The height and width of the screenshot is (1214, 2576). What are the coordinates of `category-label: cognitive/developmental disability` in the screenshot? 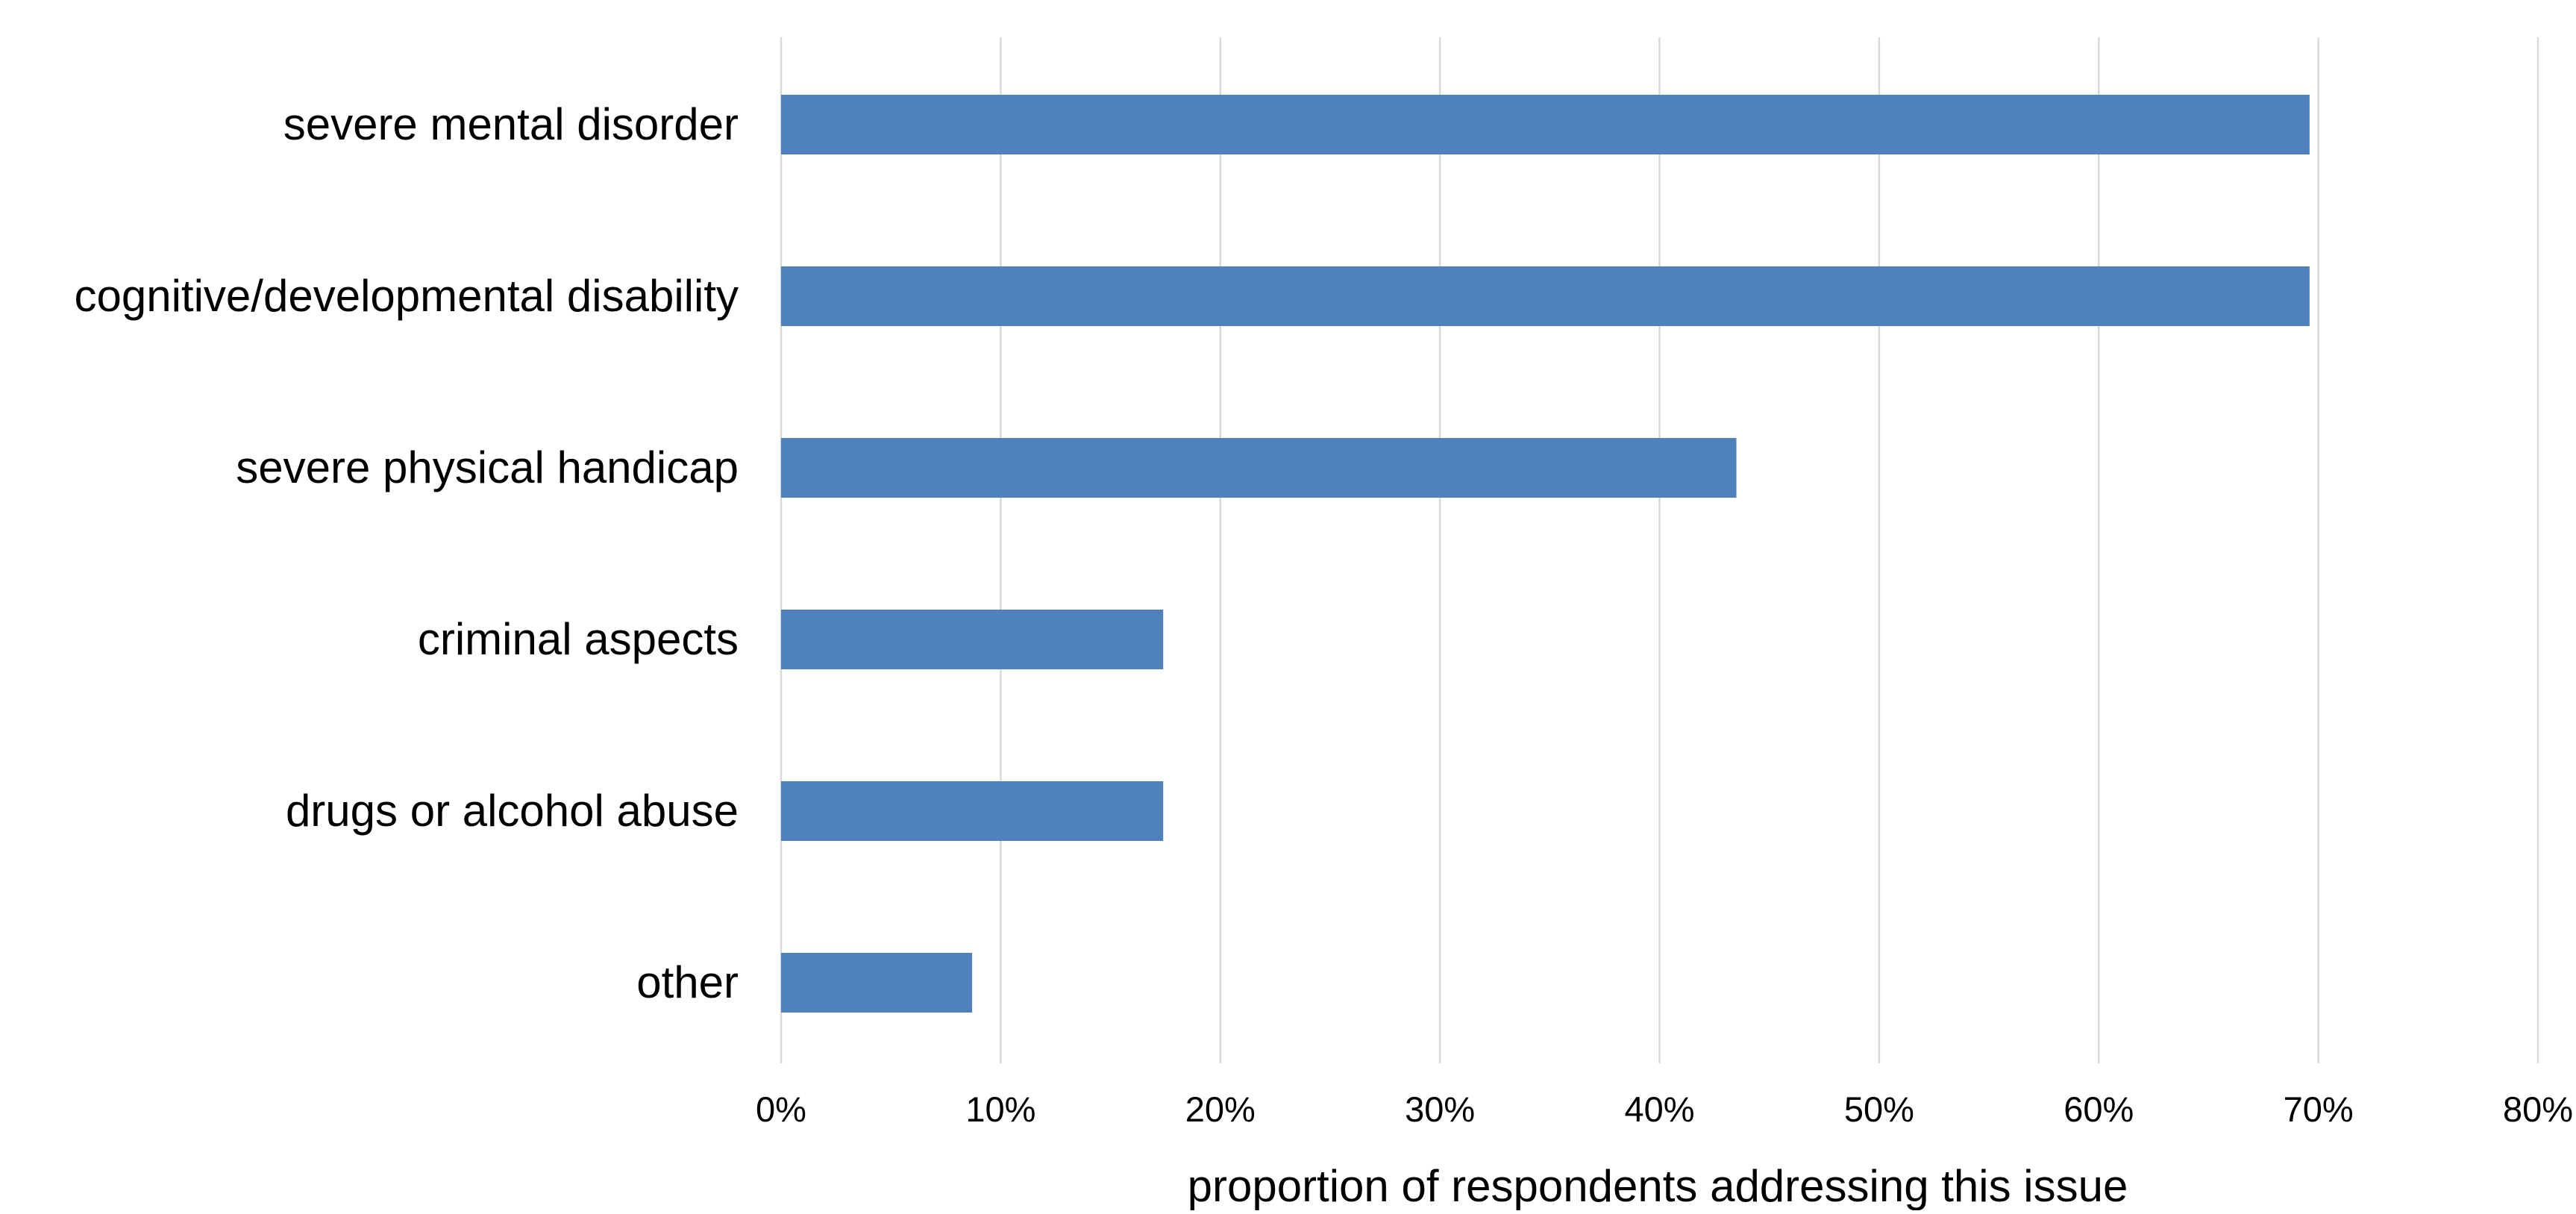 It's located at (406, 296).